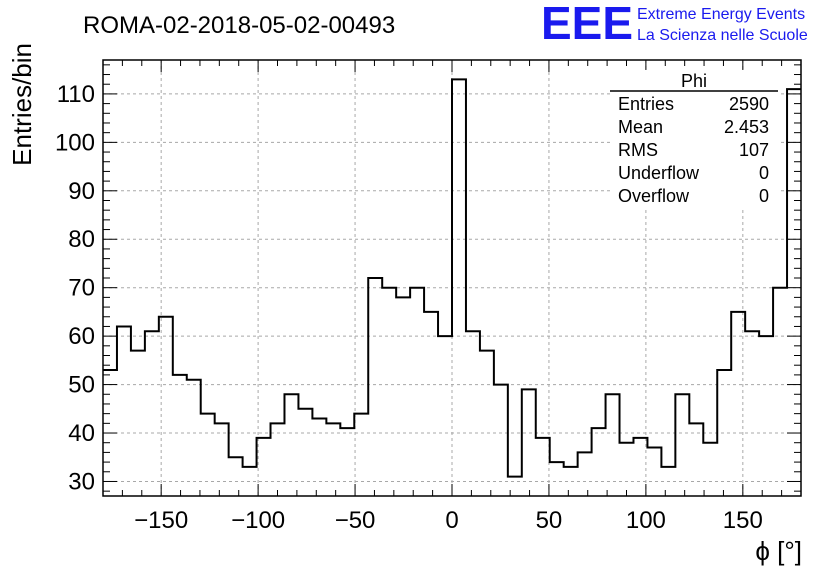 The image size is (836, 572). What do you see at coordinates (161, 520) in the screenshot?
I see `x-tick-label: −150` at bounding box center [161, 520].